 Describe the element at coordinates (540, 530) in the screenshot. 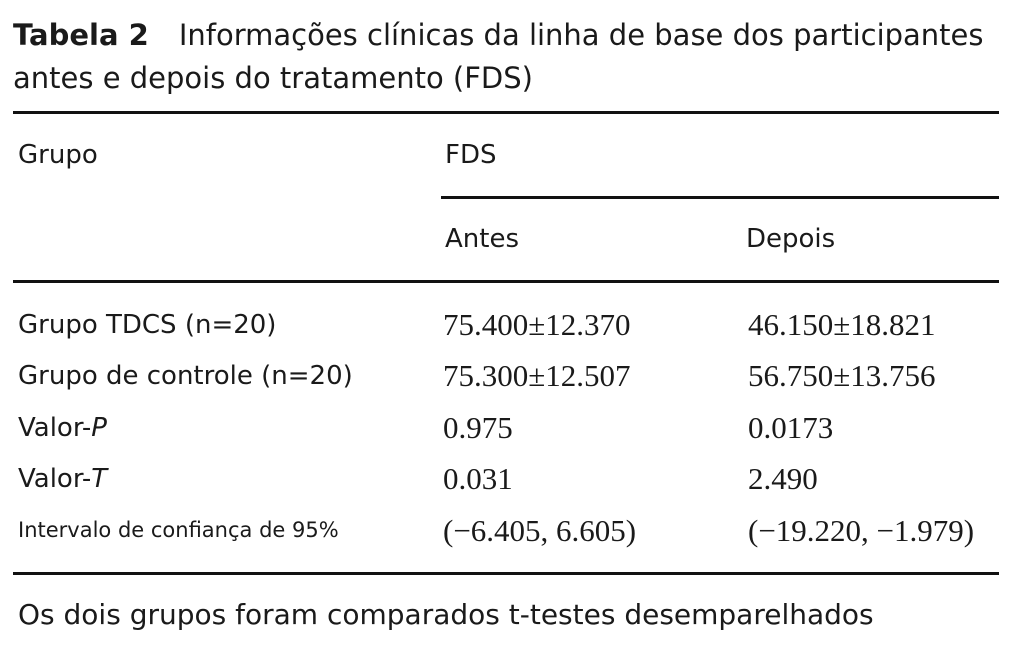

I see `cell-ci-before: (−6.405, 6.605)` at that location.